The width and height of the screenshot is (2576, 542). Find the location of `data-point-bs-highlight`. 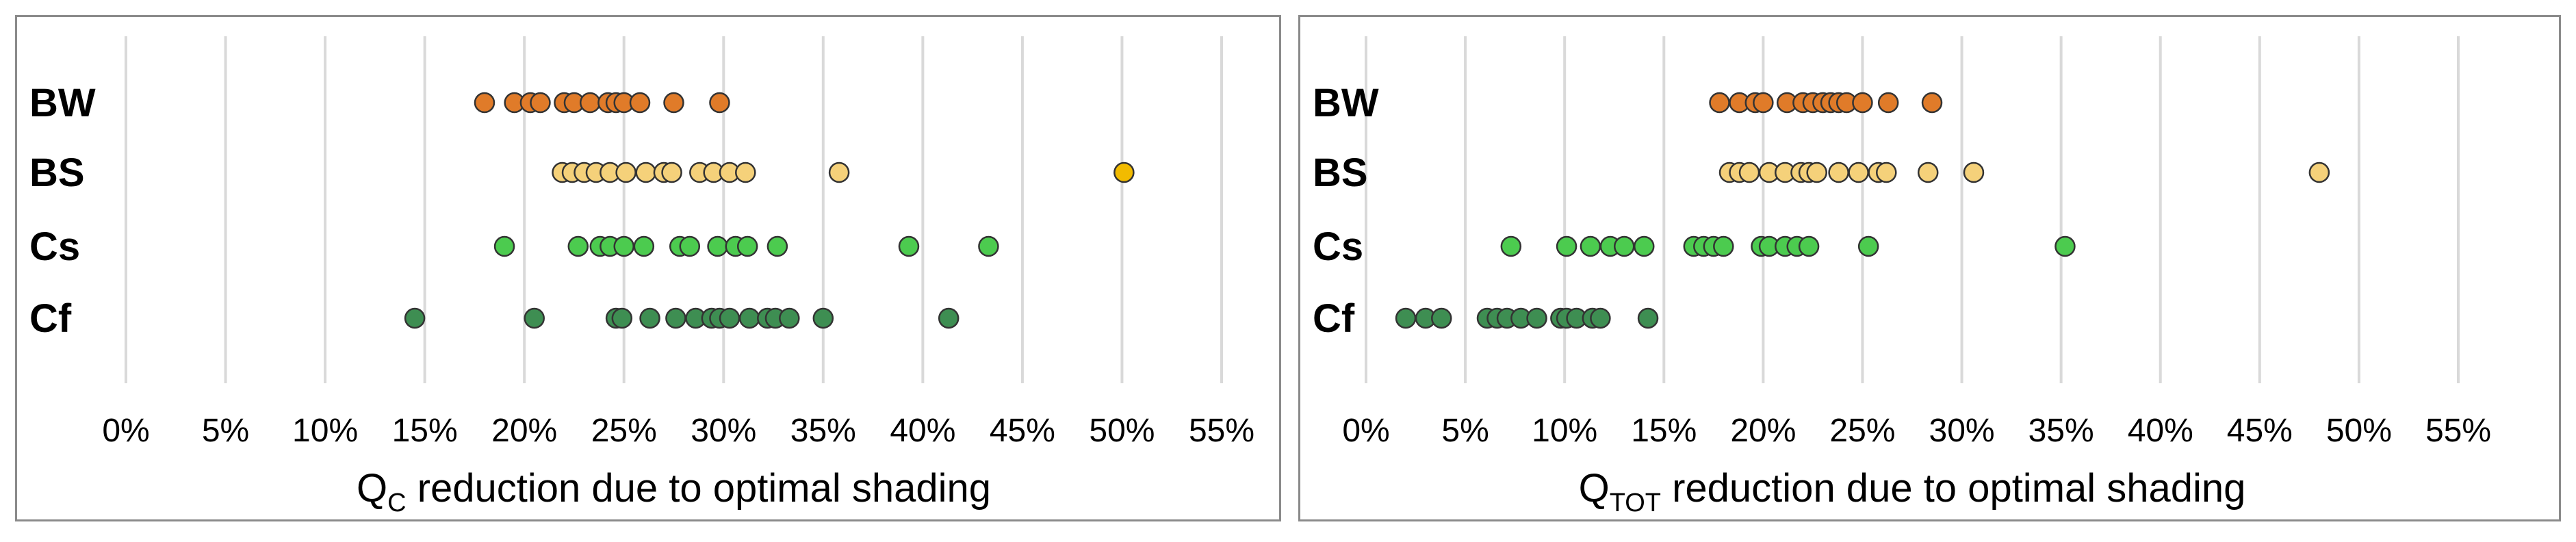

data-point-bs-highlight is located at coordinates (1124, 172).